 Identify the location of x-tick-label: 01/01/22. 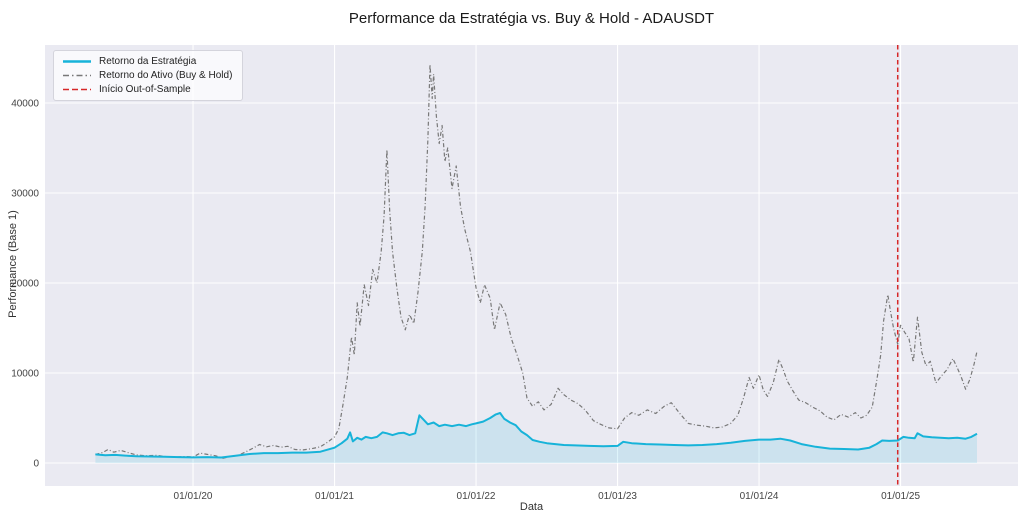
(476, 496).